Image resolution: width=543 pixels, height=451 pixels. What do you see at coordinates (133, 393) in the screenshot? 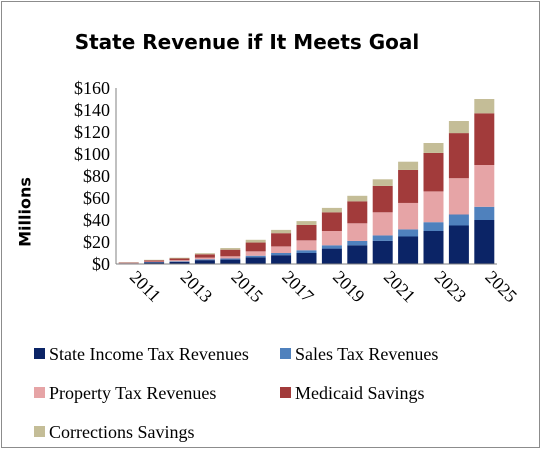
I see `legend-label: Property Tax Revenues` at bounding box center [133, 393].